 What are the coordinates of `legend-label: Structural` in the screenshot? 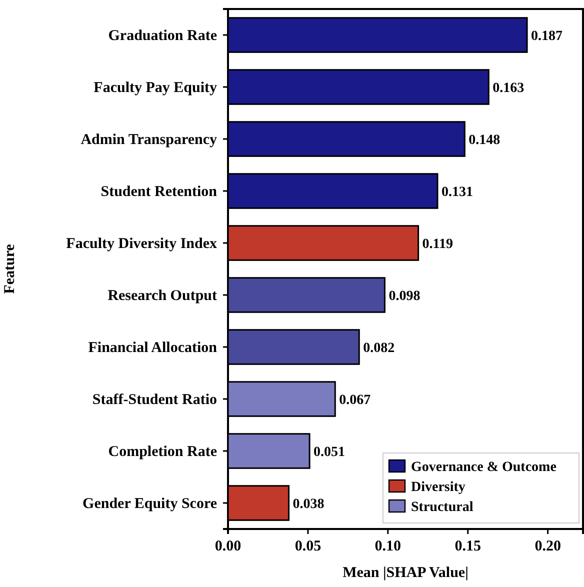 It's located at (442, 507).